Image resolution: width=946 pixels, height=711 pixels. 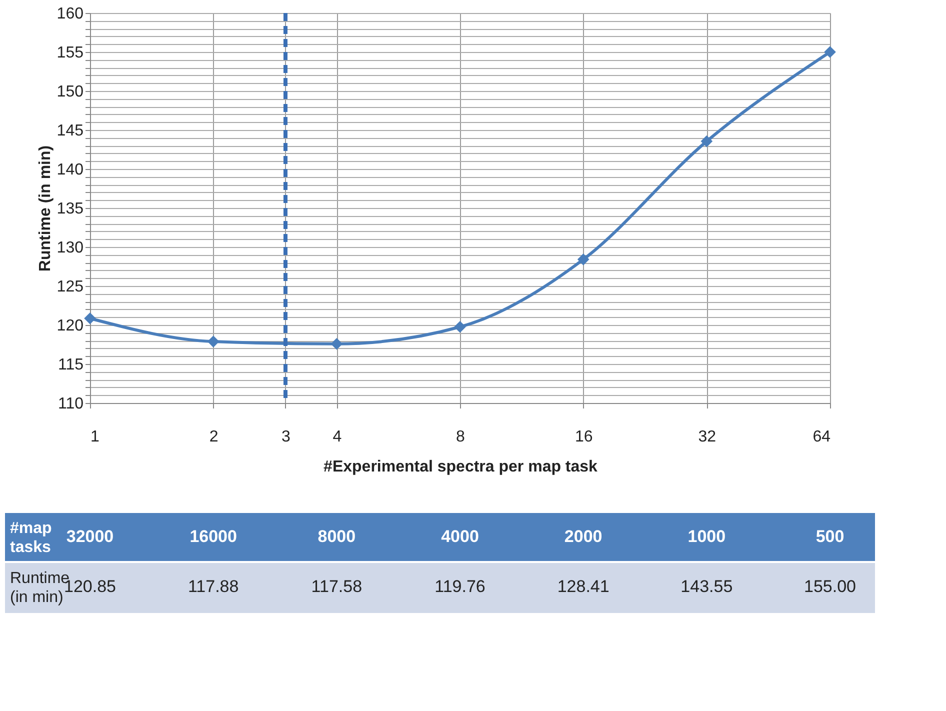 I want to click on y-tick-label: 155, so click(x=70, y=53).